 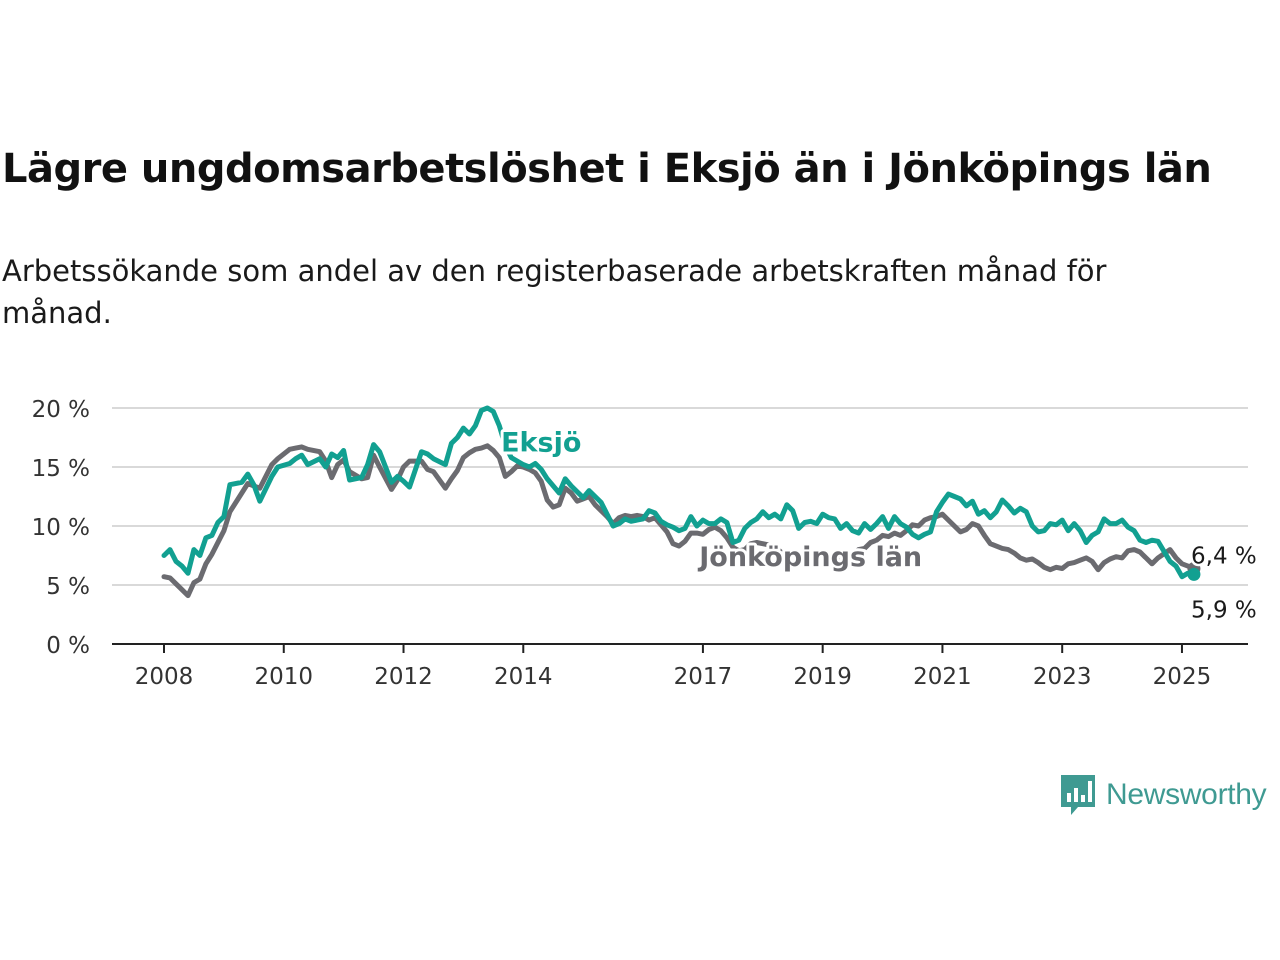 I want to click on y-axis: 0 % 5 % 10 % 15 % 20 %, so click(x=61, y=528).